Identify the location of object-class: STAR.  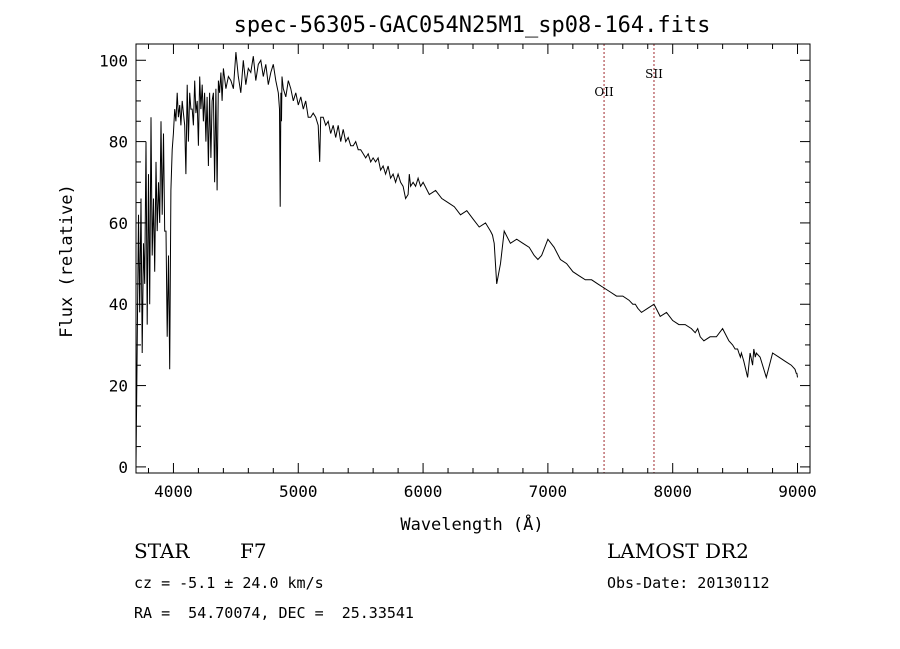
(162, 551).